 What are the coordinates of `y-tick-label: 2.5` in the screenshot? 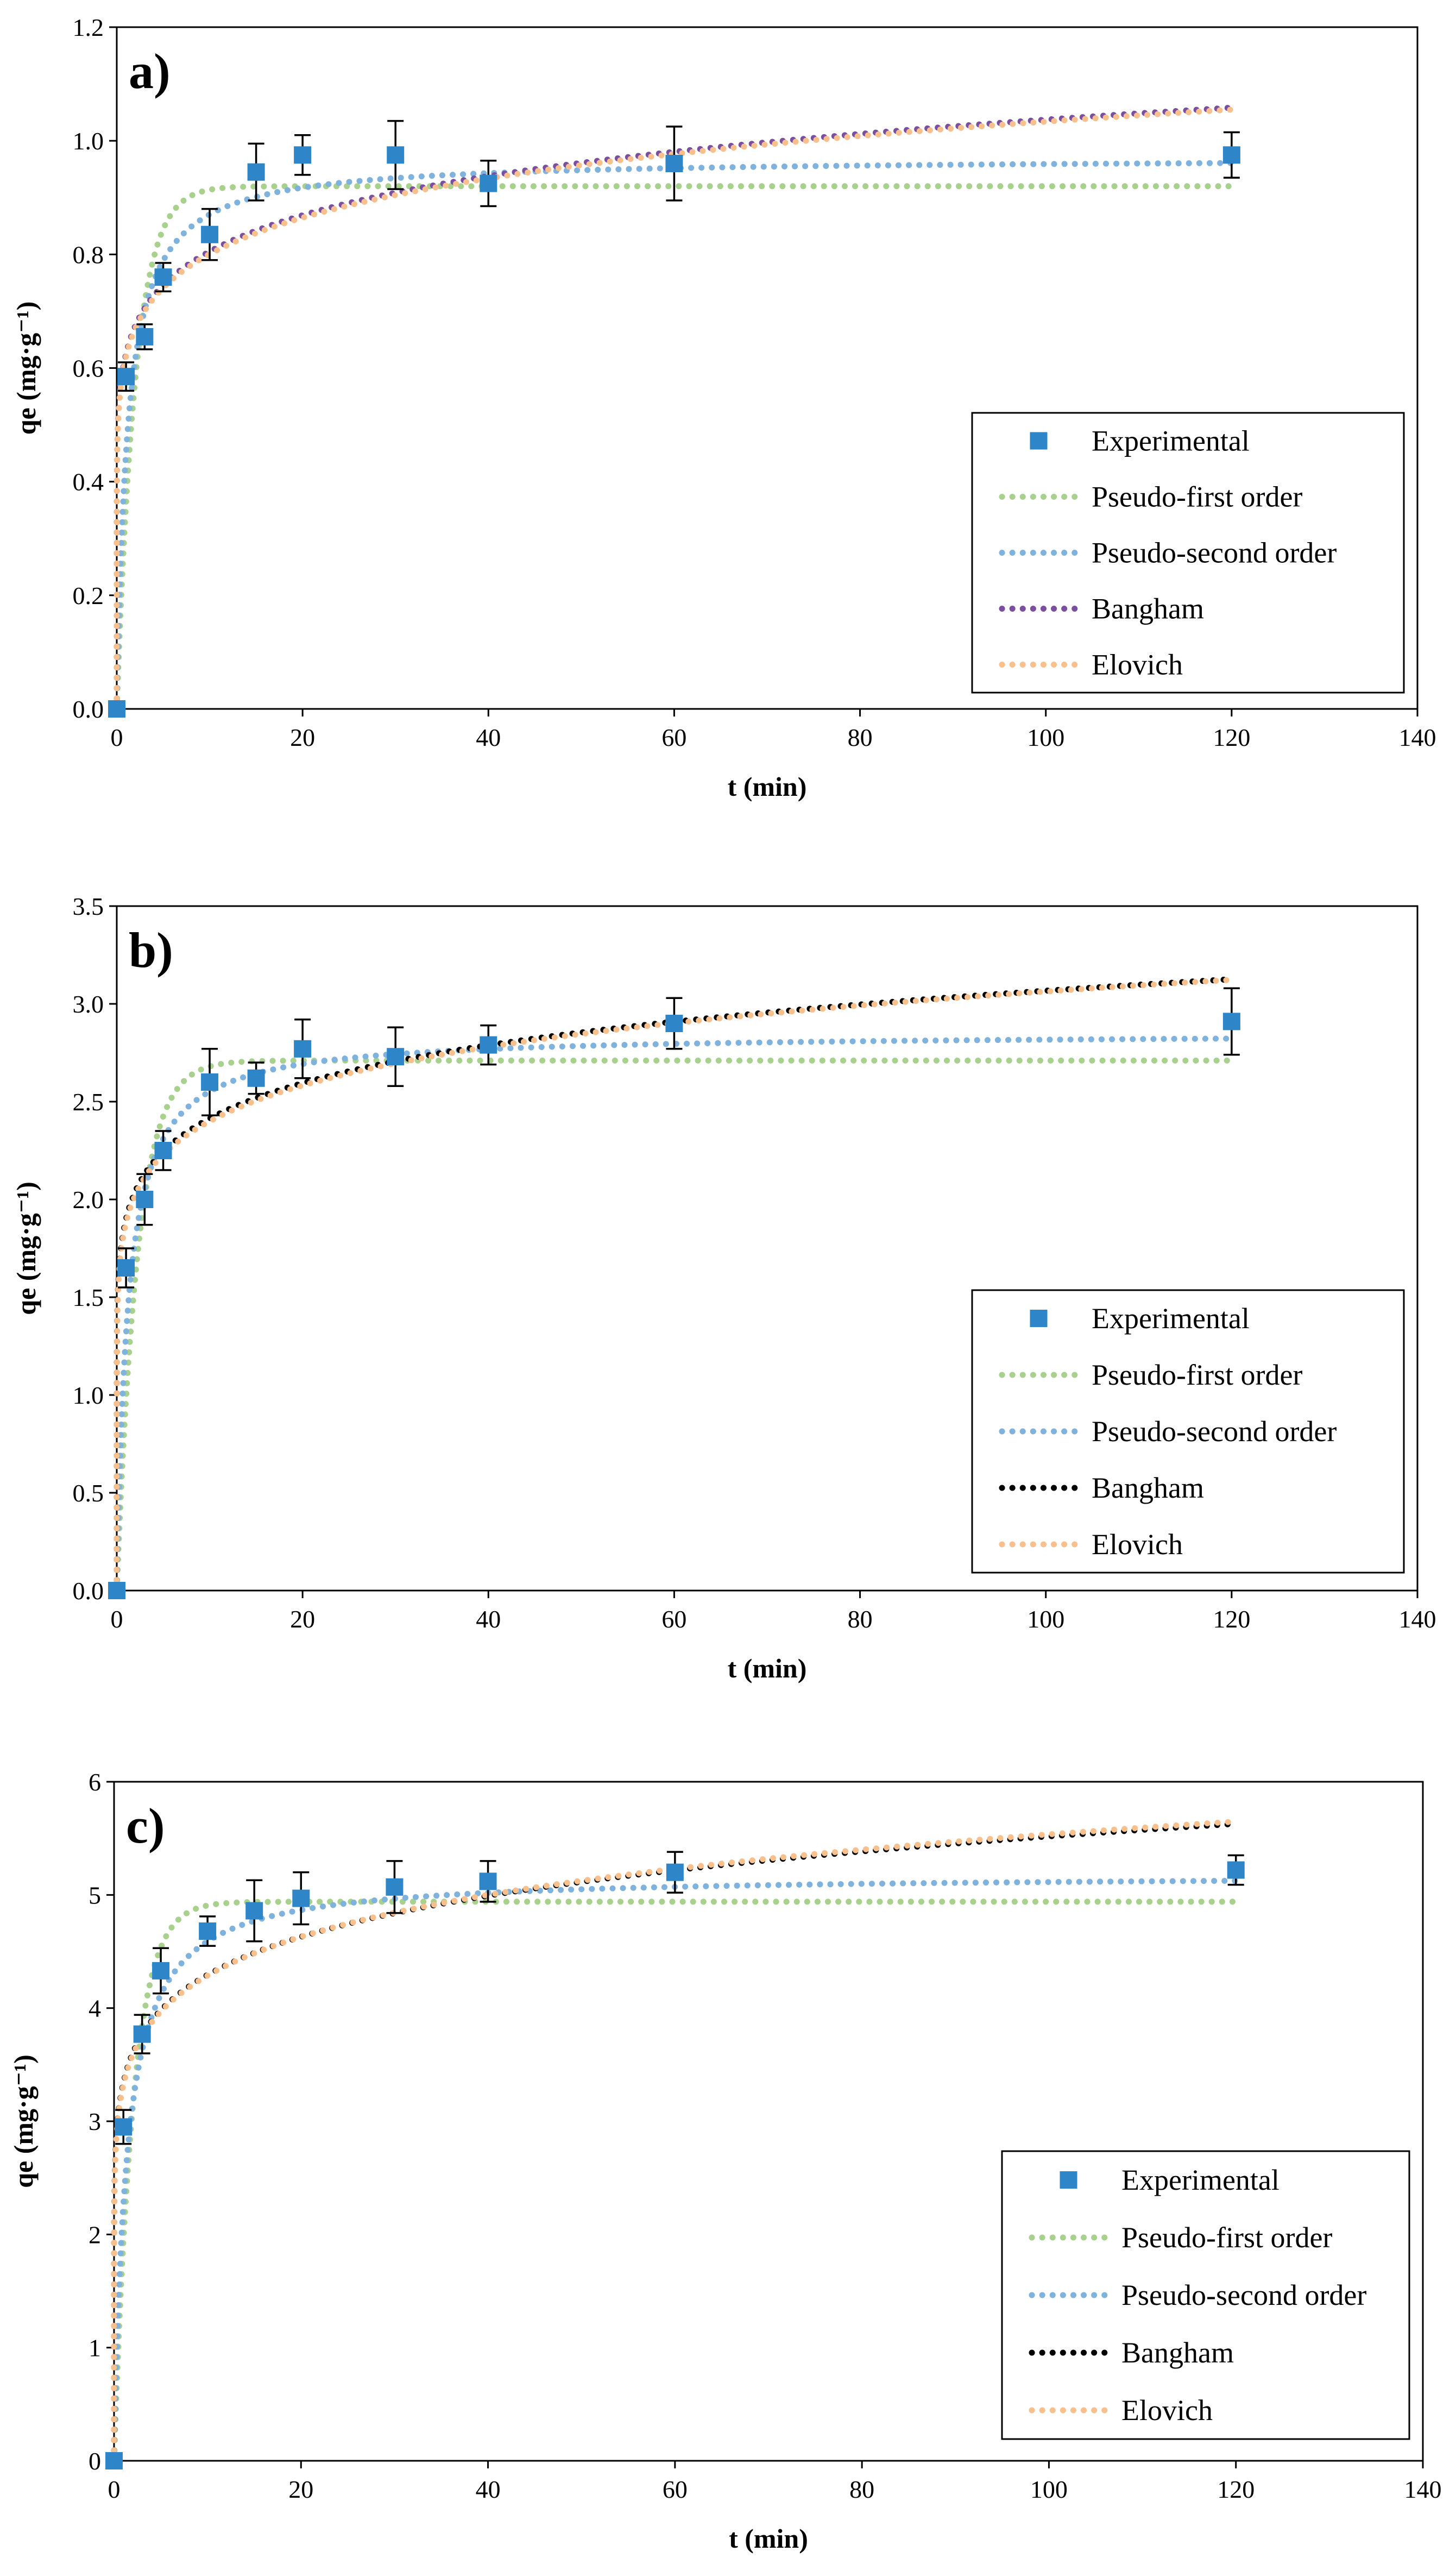 It's located at (88, 1102).